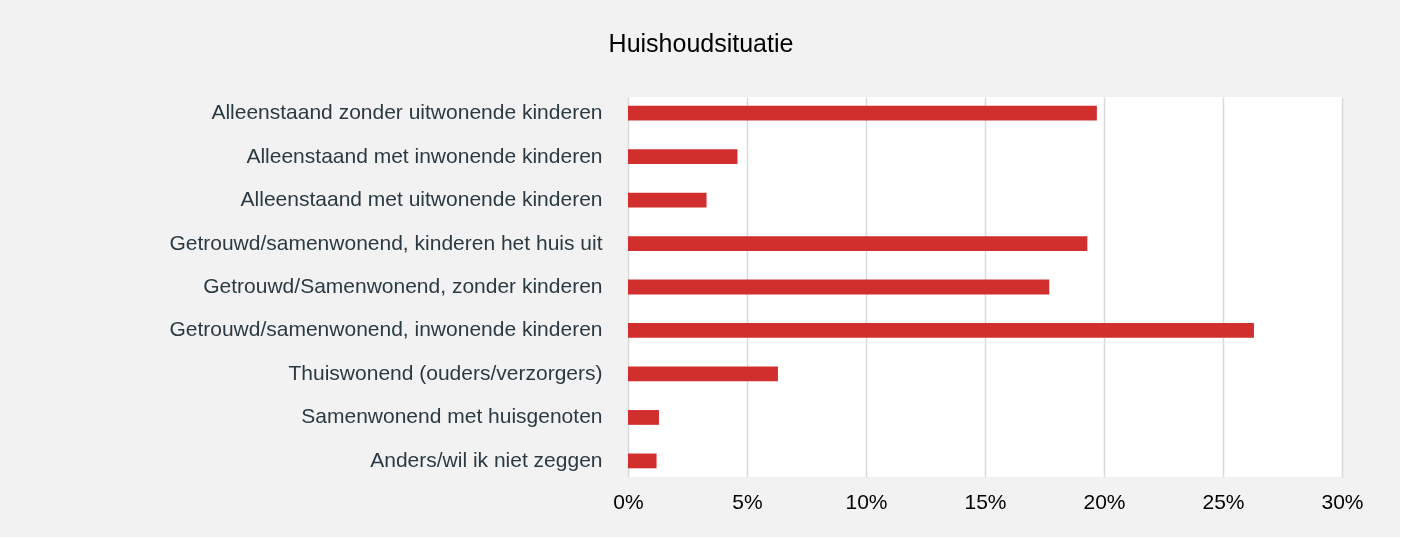 This screenshot has height=539, width=1402. Describe the element at coordinates (628, 501) in the screenshot. I see `x-tick-label: 0%` at that location.